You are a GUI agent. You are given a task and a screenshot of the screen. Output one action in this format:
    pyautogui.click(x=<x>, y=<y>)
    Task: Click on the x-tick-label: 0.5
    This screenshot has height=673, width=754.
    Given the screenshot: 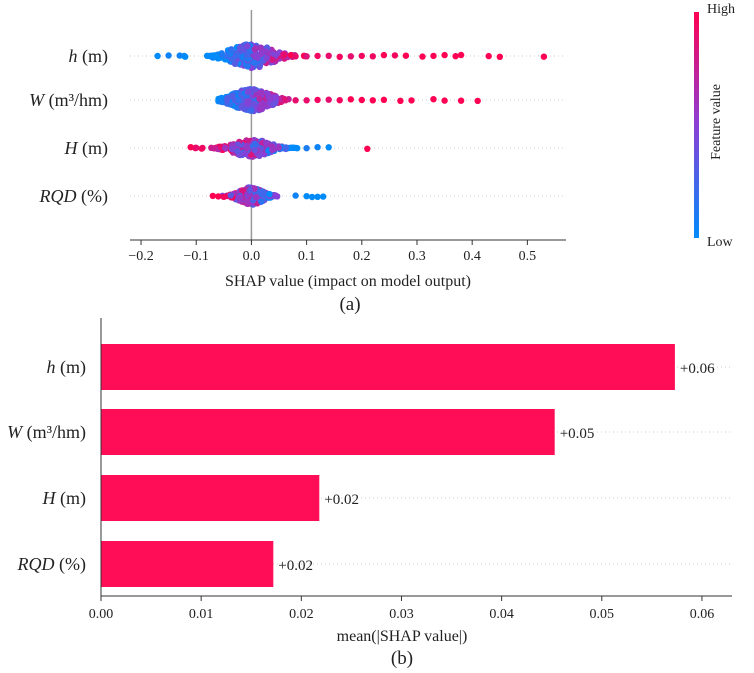 What is the action you would take?
    pyautogui.click(x=528, y=256)
    